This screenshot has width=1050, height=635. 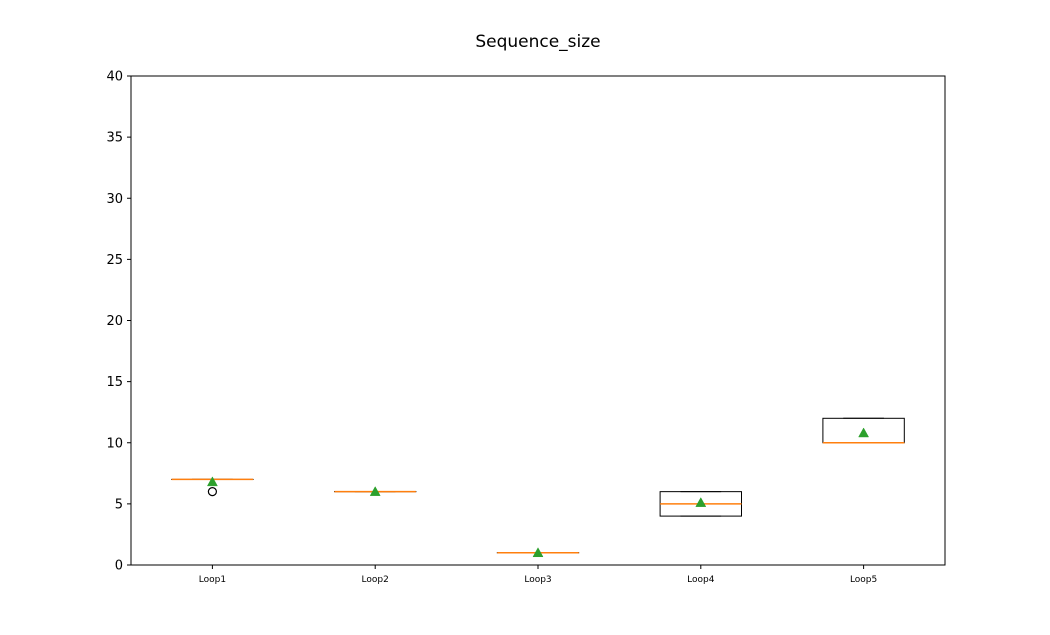 I want to click on y-axis: 0 5 10 15 20 25 30 35 40, so click(x=118, y=322).